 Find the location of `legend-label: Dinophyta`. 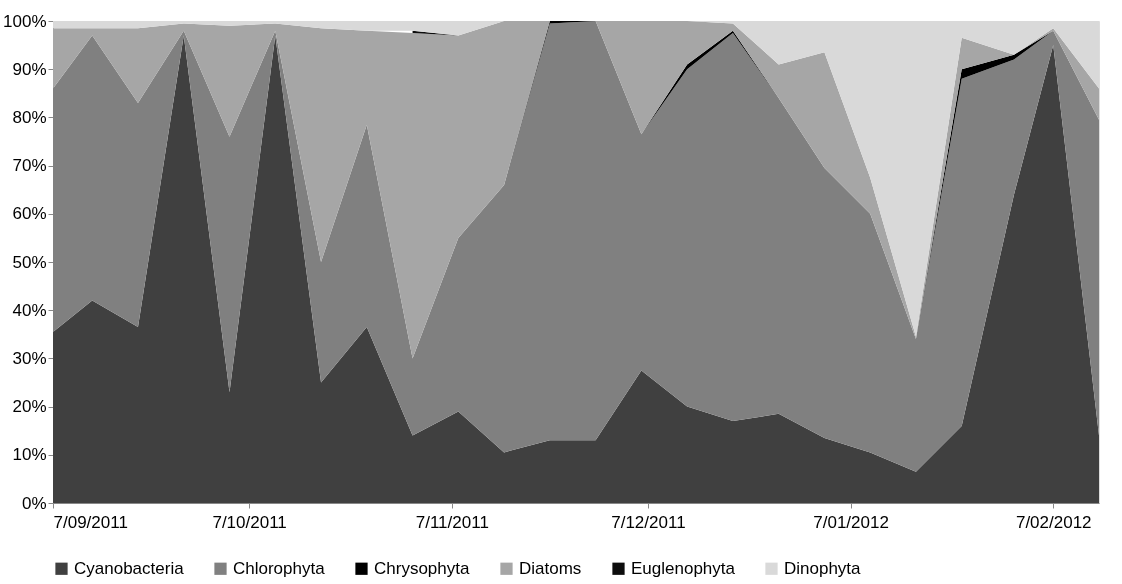

legend-label: Dinophyta is located at coordinates (823, 568).